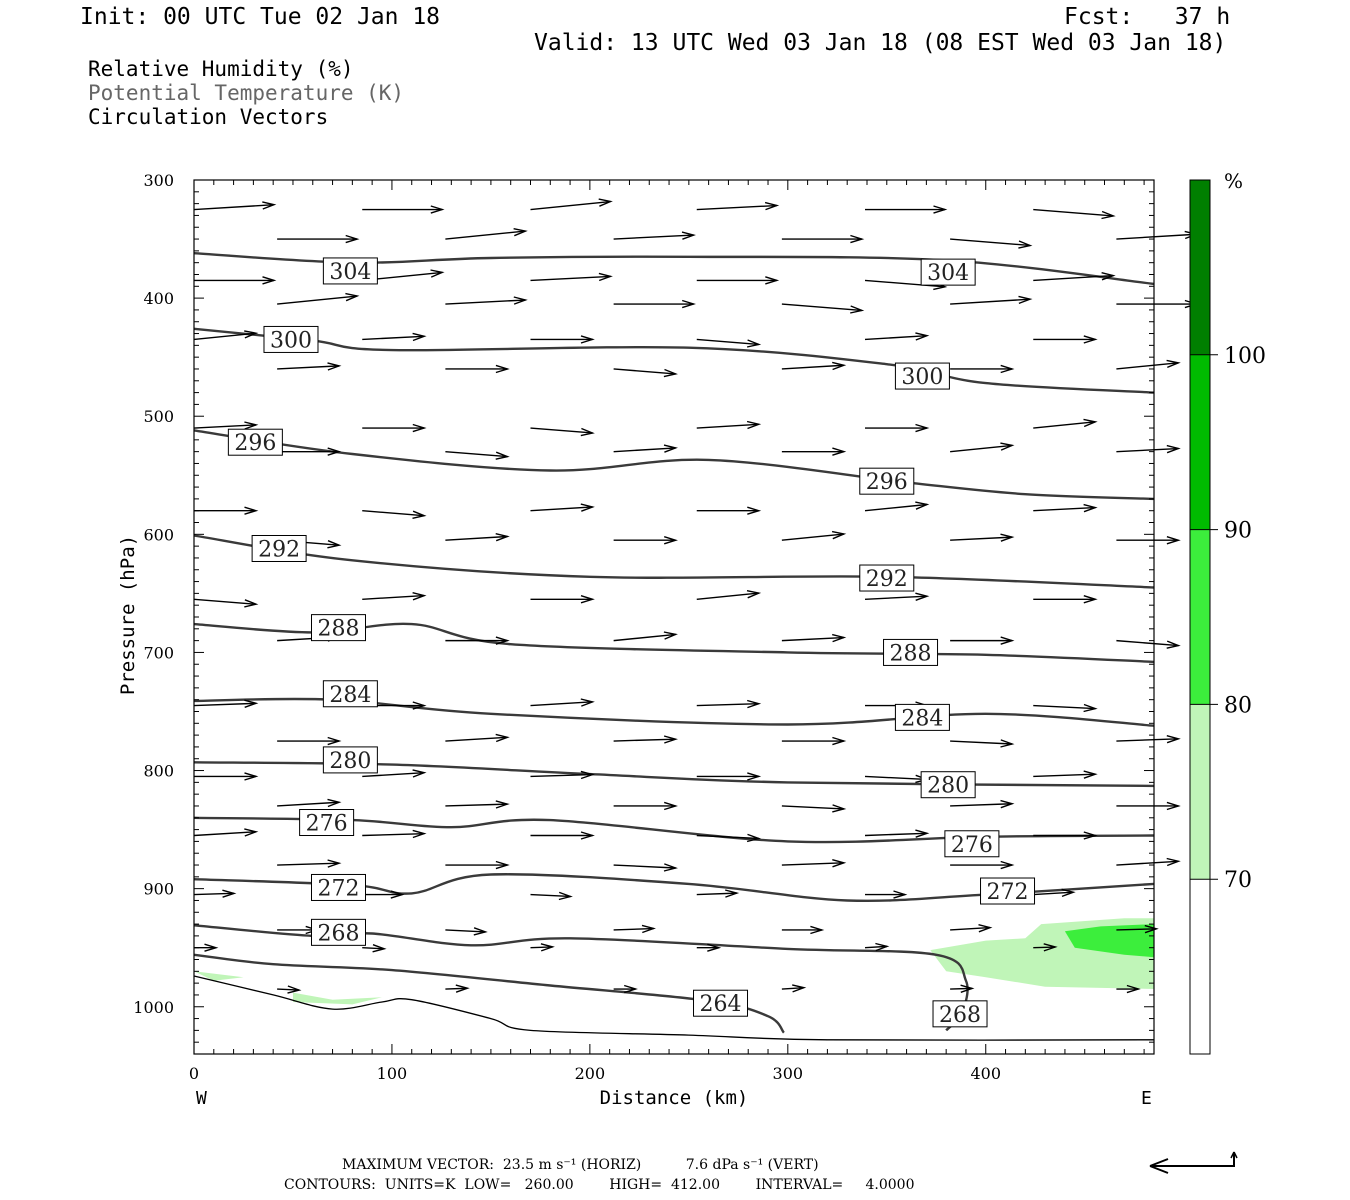 Image resolution: width=1350 pixels, height=1200 pixels. What do you see at coordinates (922, 718) in the screenshot?
I see `contour-label-text: 284` at bounding box center [922, 718].